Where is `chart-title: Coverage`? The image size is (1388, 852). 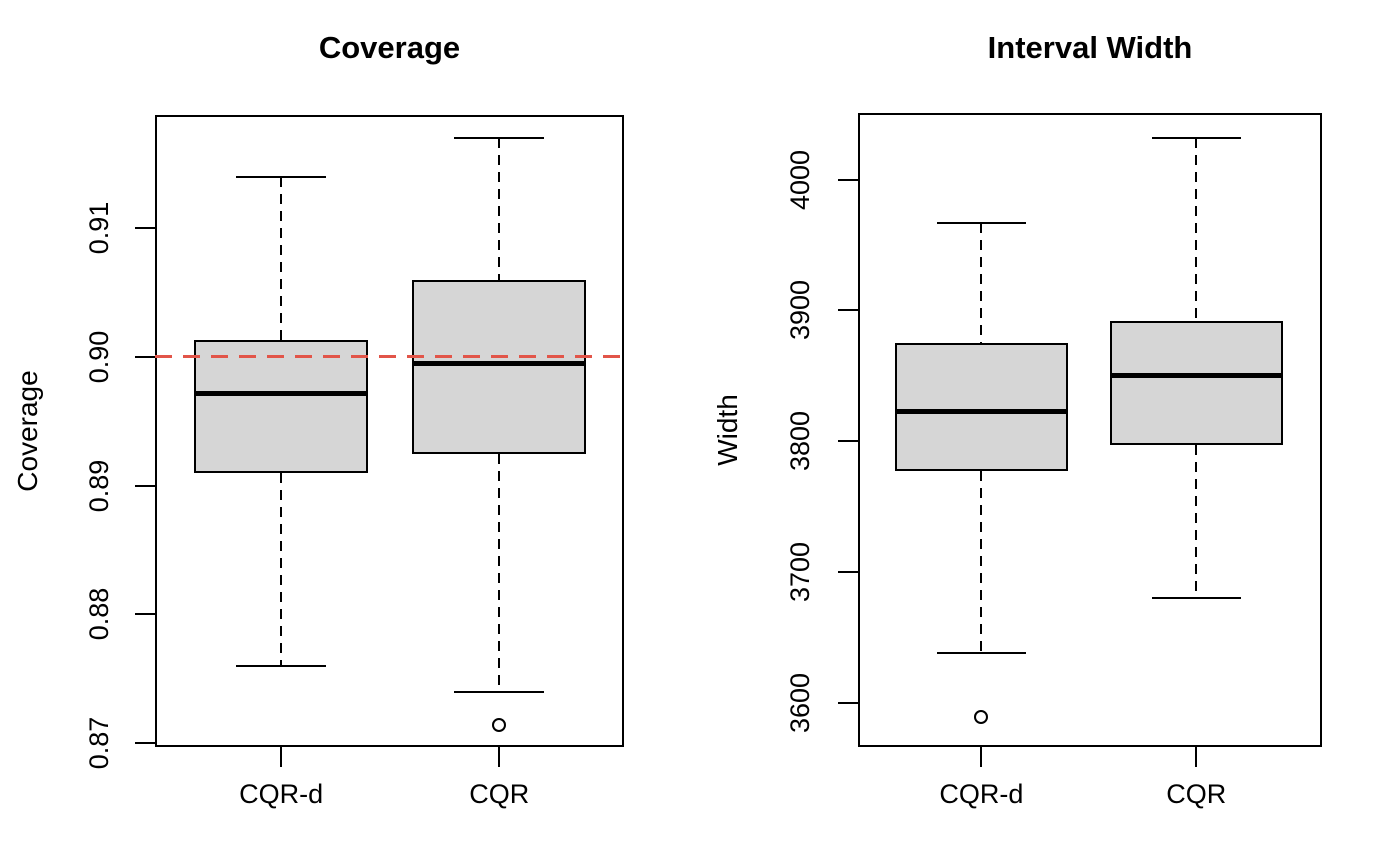 chart-title: Coverage is located at coordinates (389, 47).